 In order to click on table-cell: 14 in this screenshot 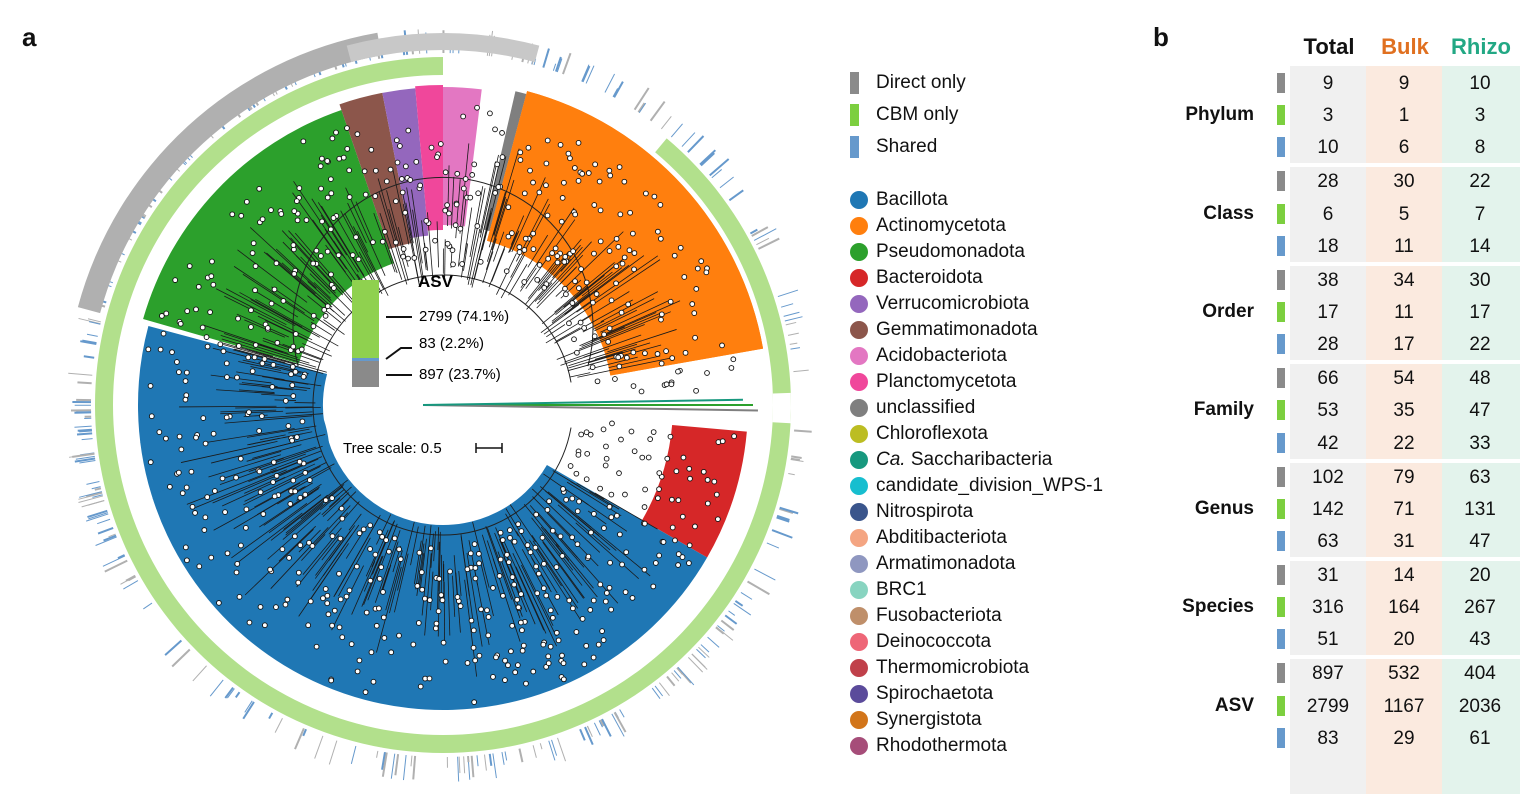, I will do `click(1404, 575)`.